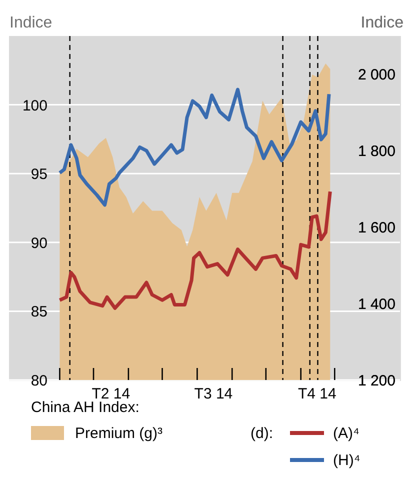  I want to click on y2-tick-label: 1 800, so click(377, 151).